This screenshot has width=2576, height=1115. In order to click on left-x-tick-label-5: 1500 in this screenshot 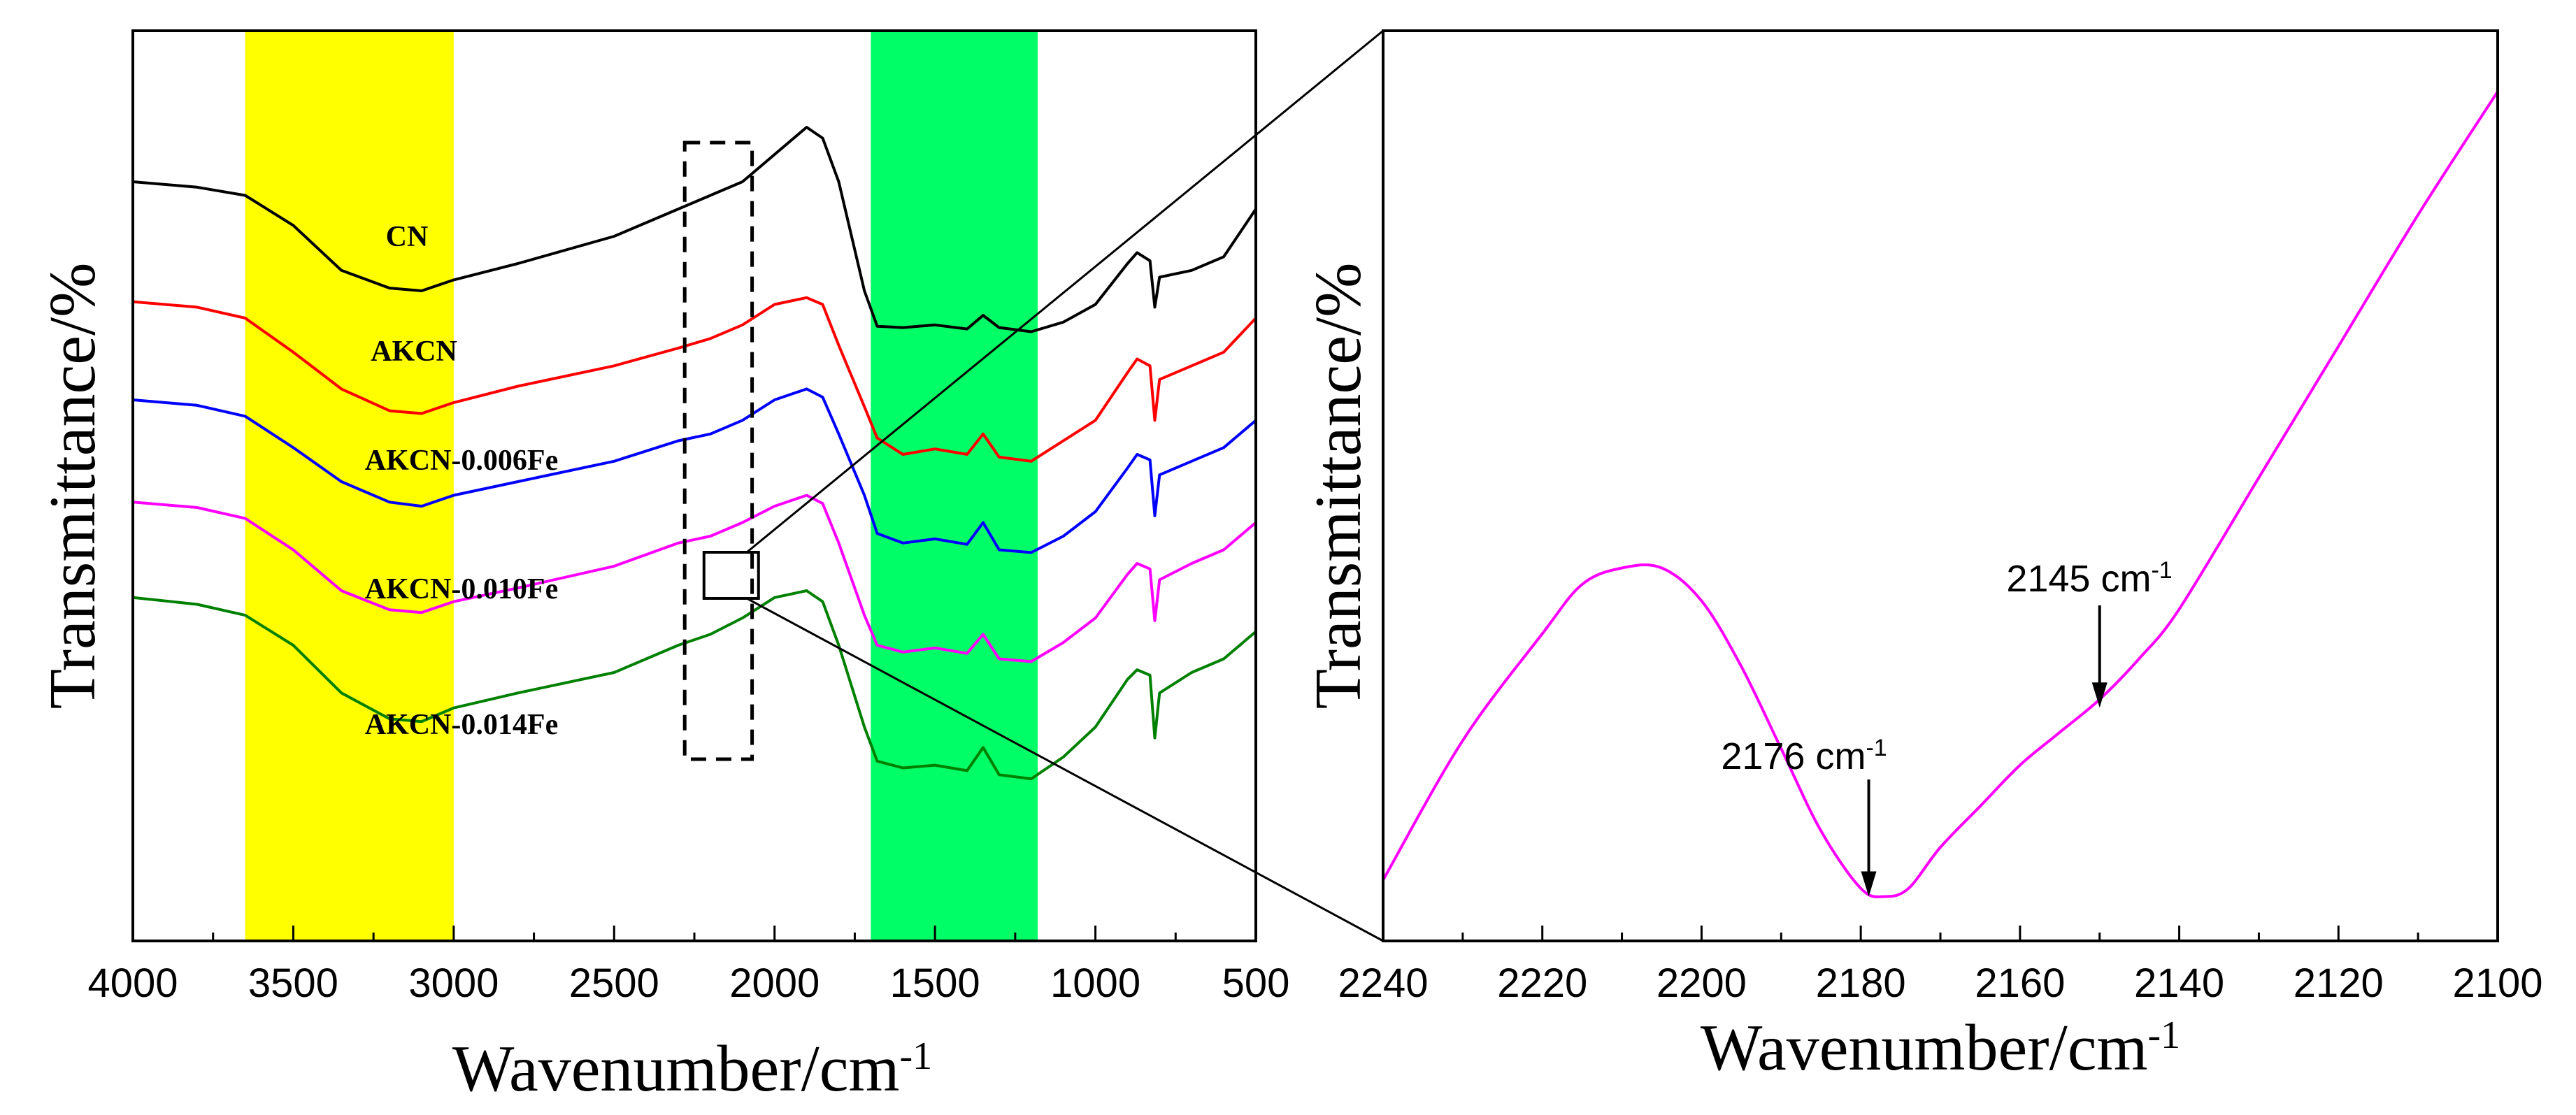, I will do `click(935, 983)`.